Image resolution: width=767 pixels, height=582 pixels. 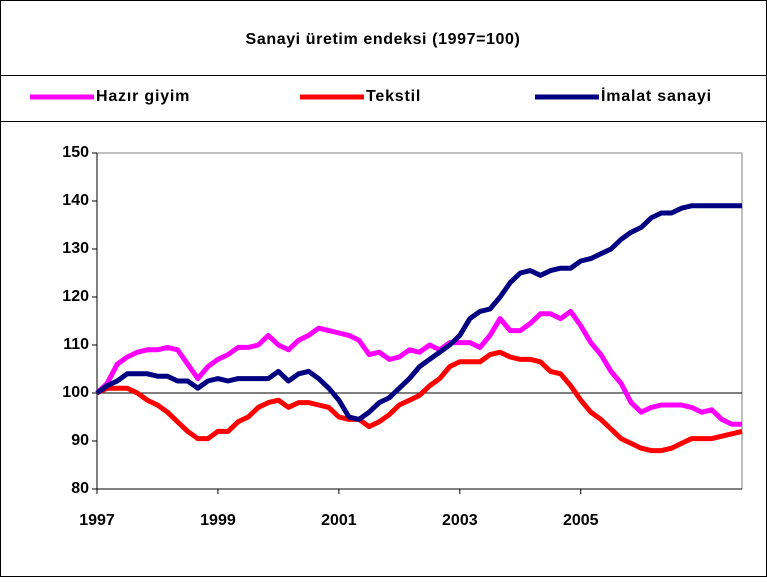 What do you see at coordinates (80, 440) in the screenshot?
I see `y-tick-label: 90` at bounding box center [80, 440].